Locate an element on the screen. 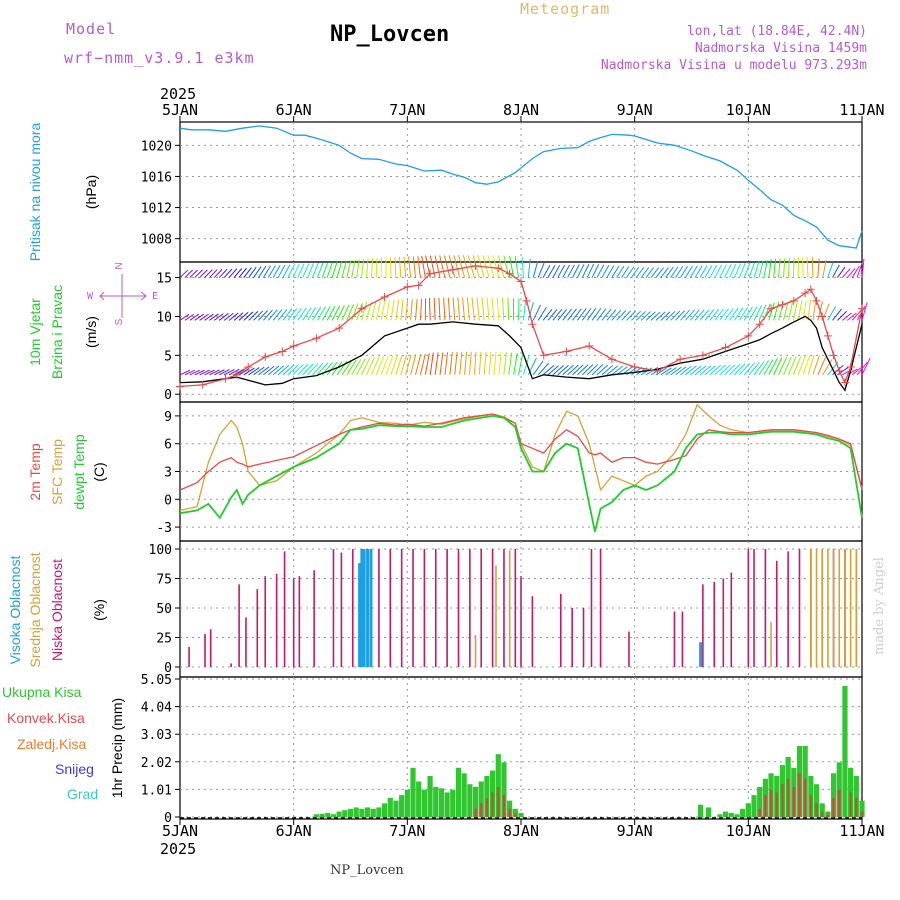 The image size is (900, 900). wind-ylabel: (m/s) is located at coordinates (91, 332).